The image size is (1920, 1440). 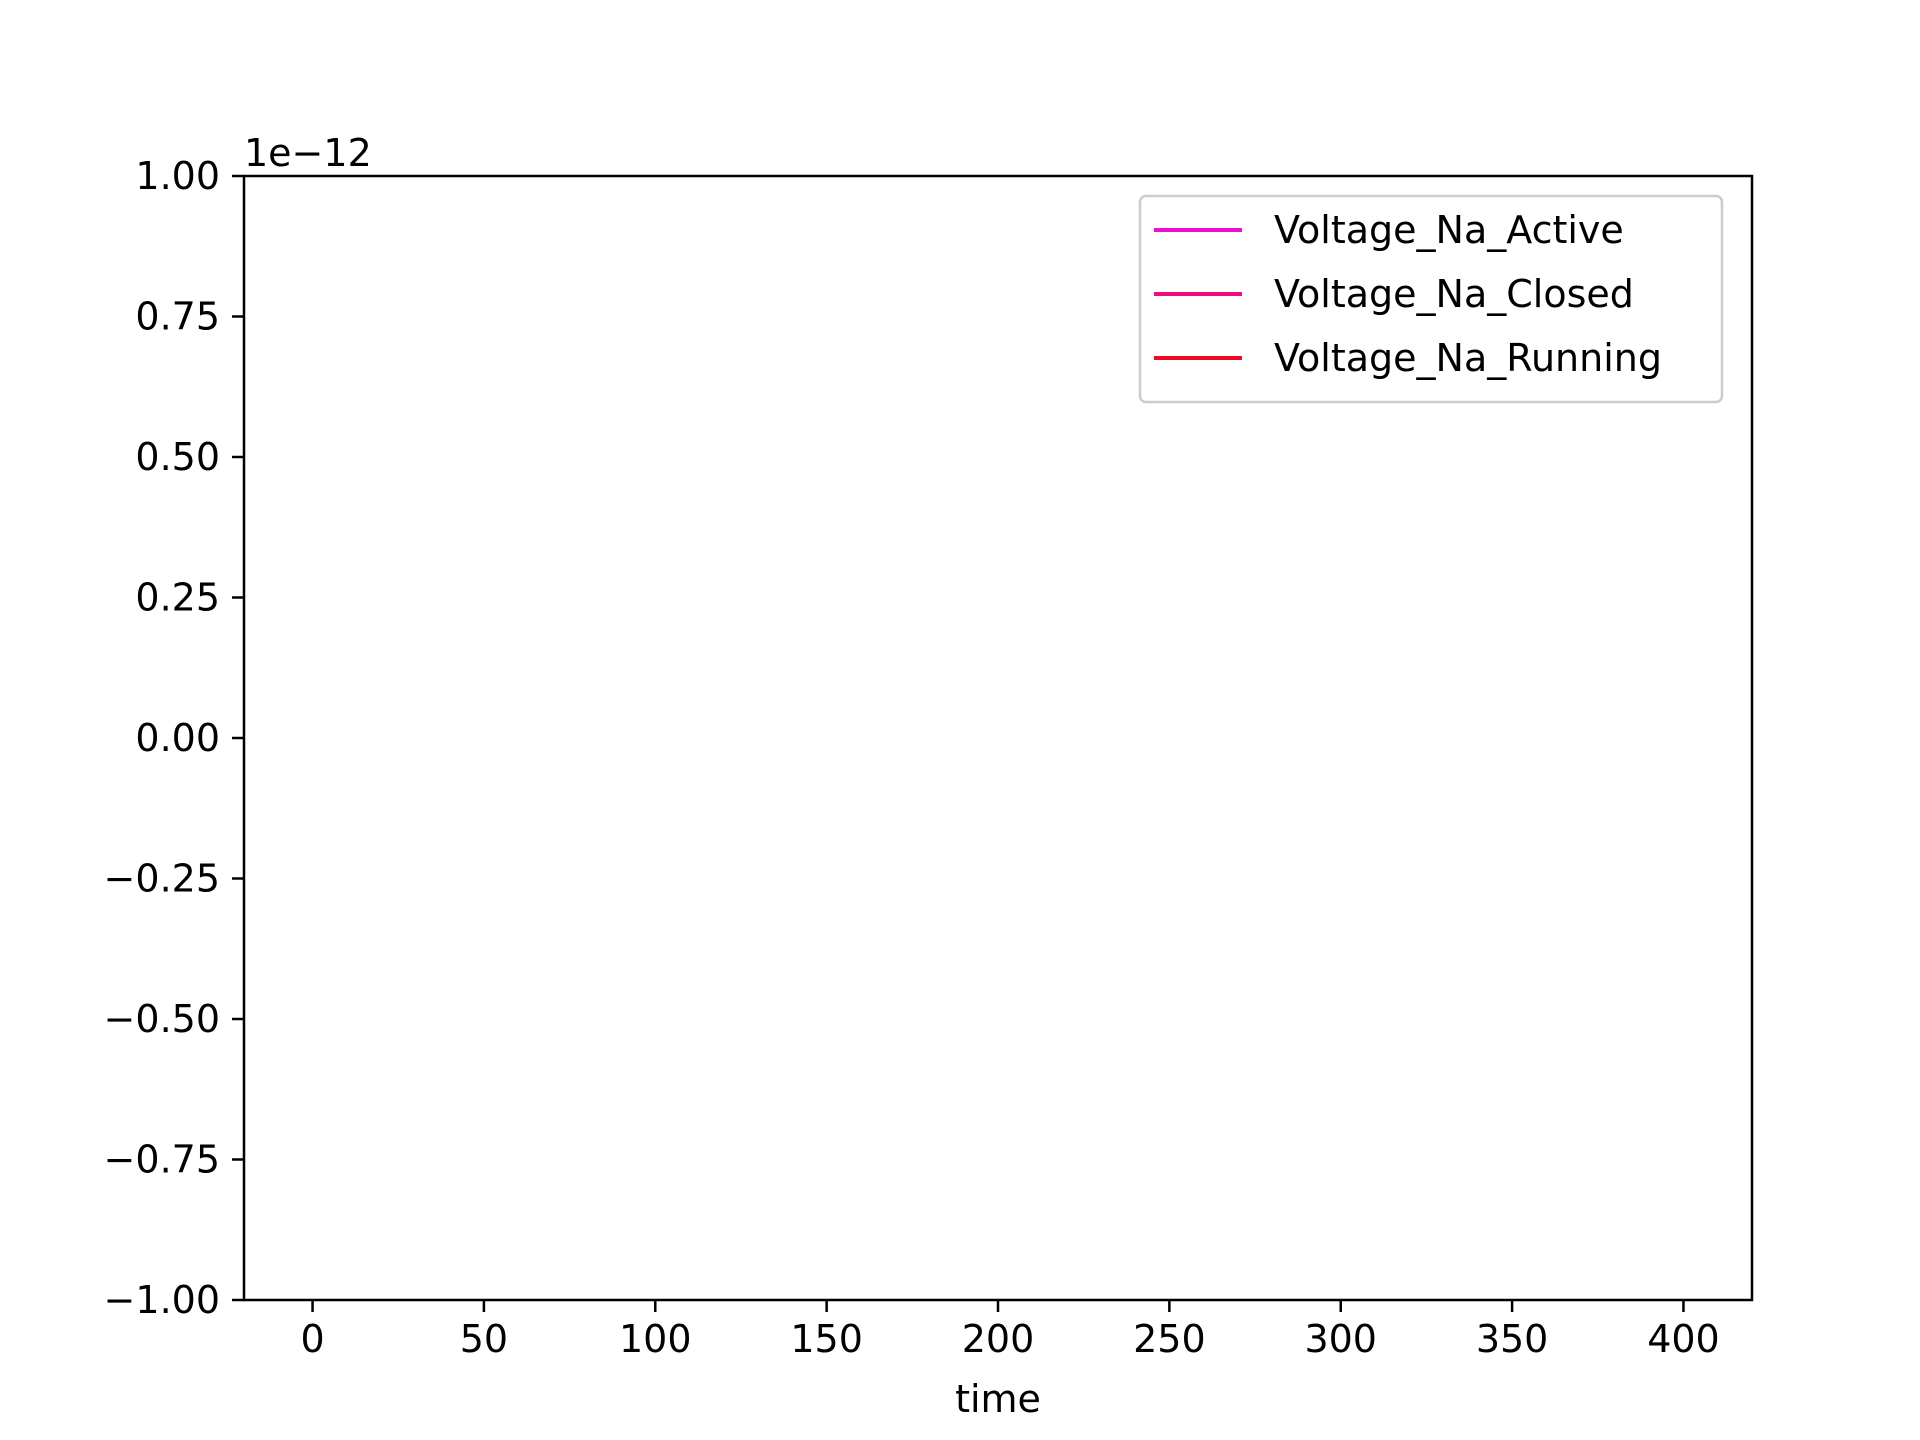 What do you see at coordinates (177, 317) in the screenshot?
I see `y-tick-label: 0.75` at bounding box center [177, 317].